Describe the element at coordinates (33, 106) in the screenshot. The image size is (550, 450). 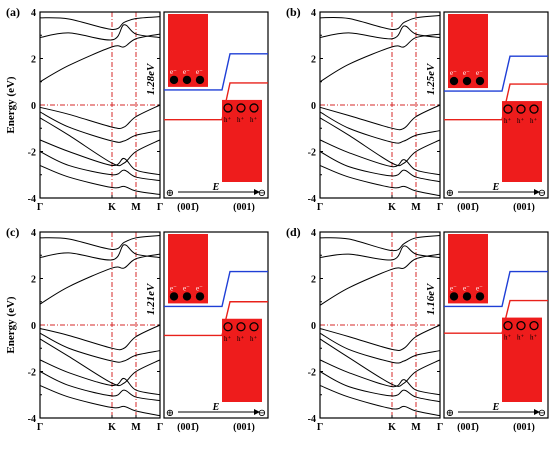
I see `y-tick-label: 0` at that location.